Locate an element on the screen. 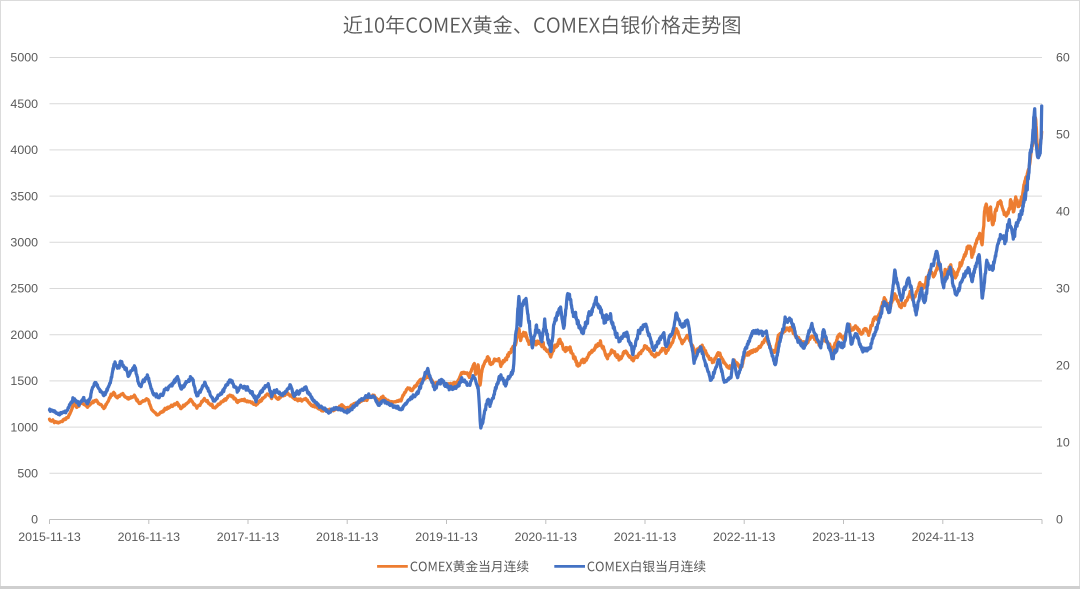  svg-text: 2000 is located at coordinates (24, 335).